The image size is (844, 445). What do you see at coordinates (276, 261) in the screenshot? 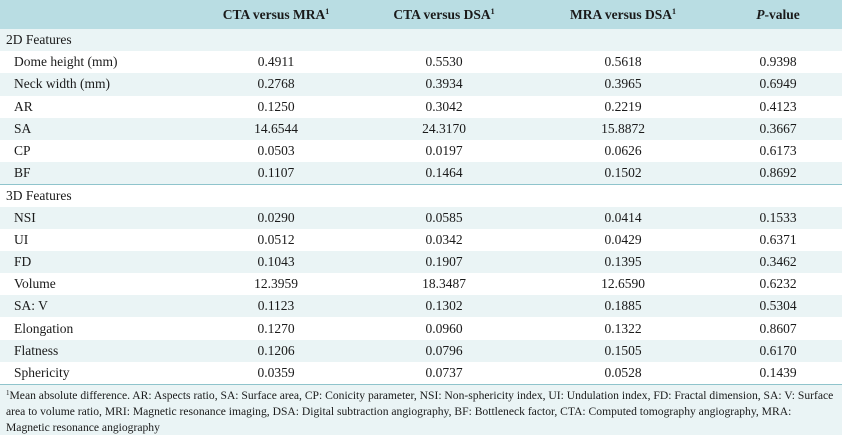
I see `cta-vs-mra-cell: 0.1043` at bounding box center [276, 261].